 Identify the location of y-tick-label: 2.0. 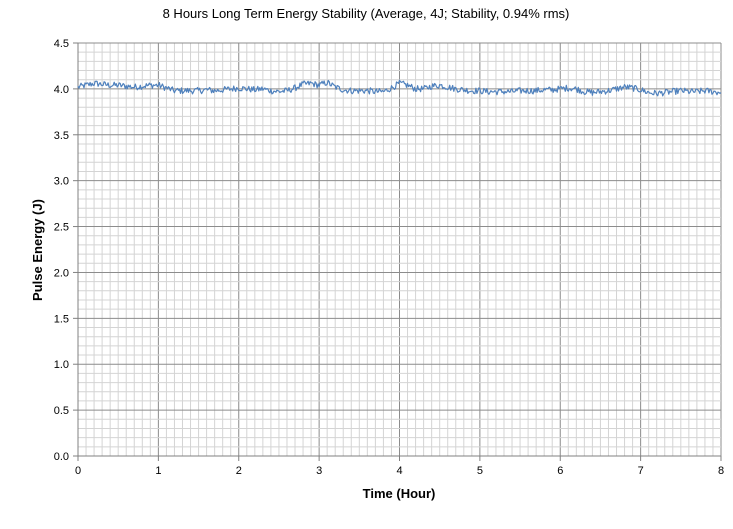
(61, 273).